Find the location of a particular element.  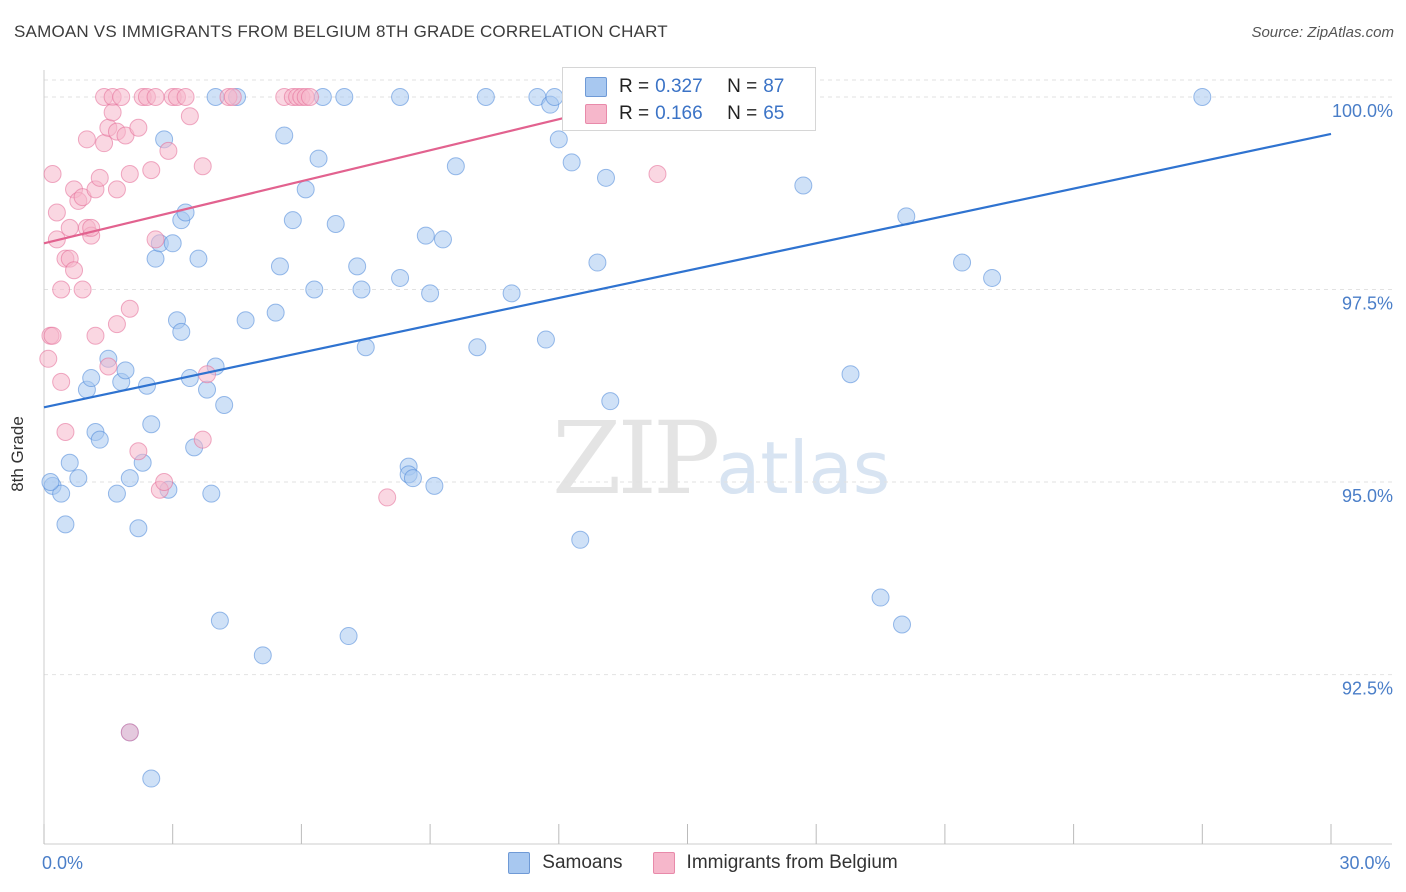

legend-n-value: 87 is located at coordinates (774, 86).